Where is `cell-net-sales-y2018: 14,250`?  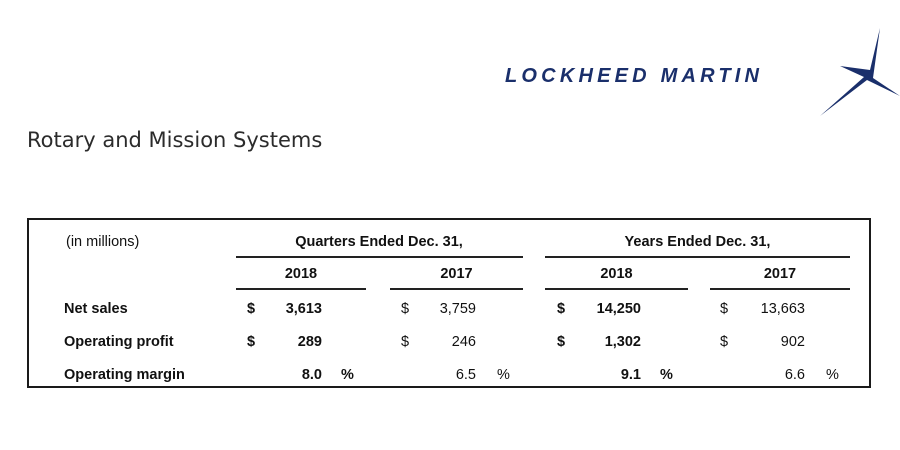 cell-net-sales-y2018: 14,250 is located at coordinates (618, 309).